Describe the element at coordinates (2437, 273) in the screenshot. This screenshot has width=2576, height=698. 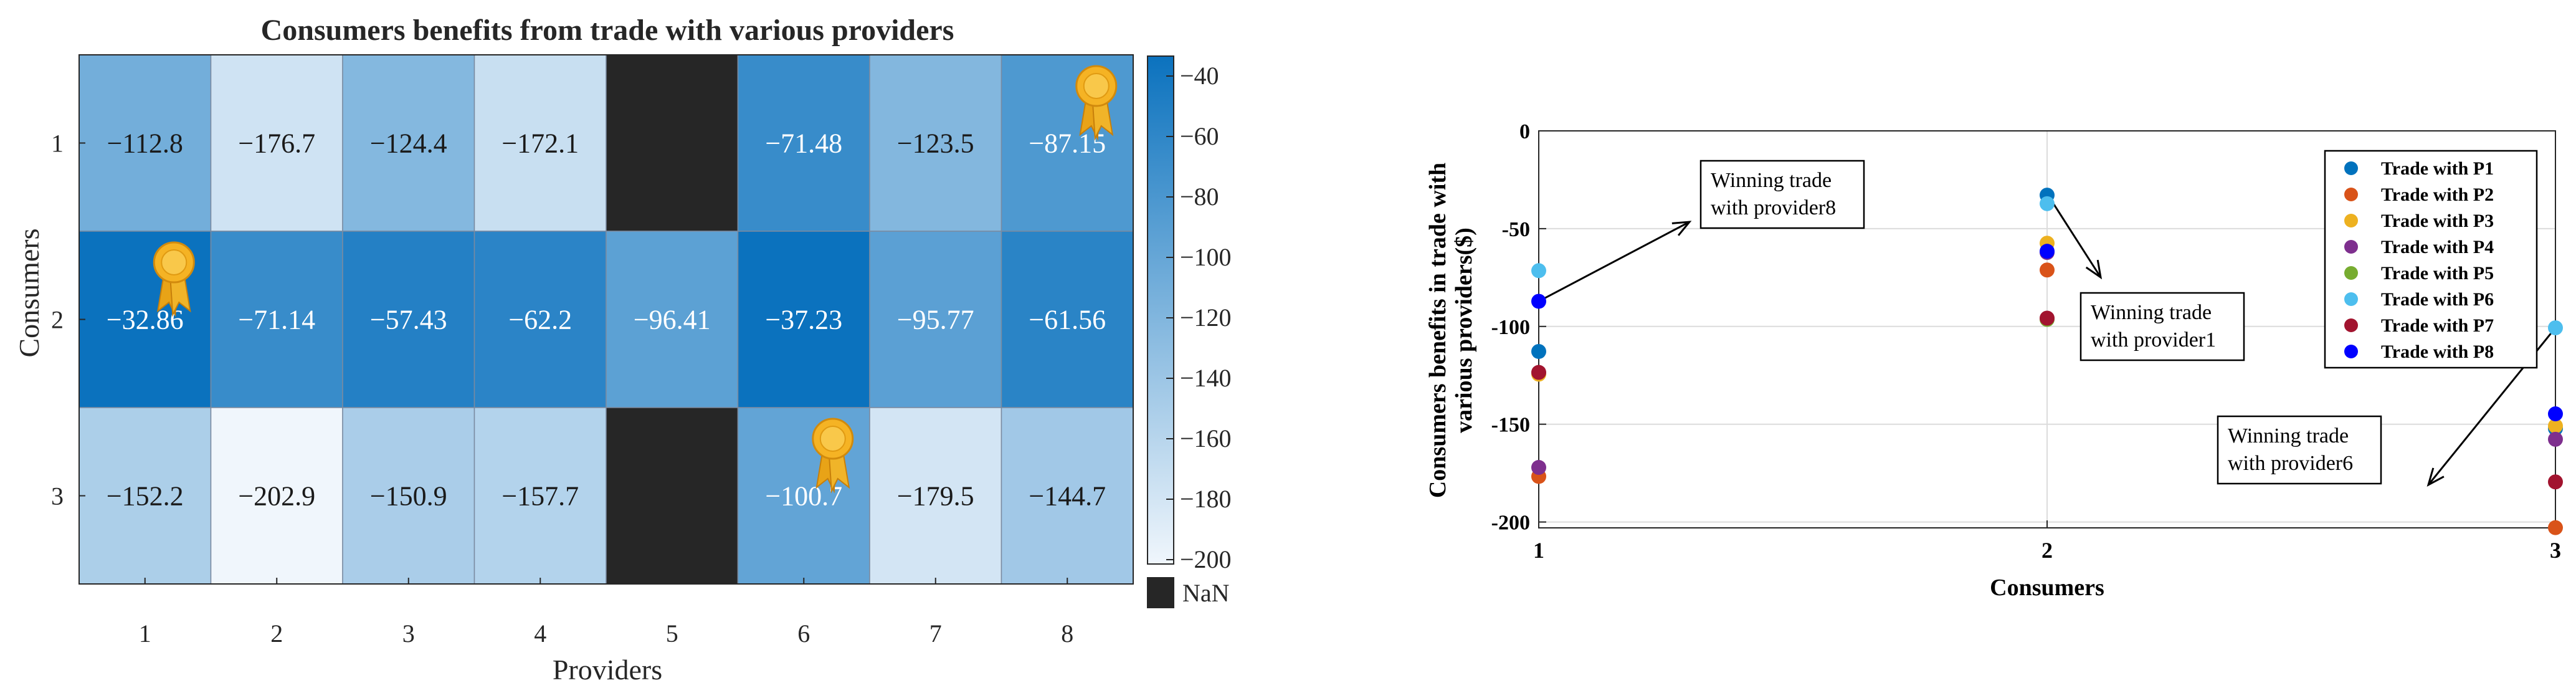
I see `legend-label: Trade with P5` at that location.